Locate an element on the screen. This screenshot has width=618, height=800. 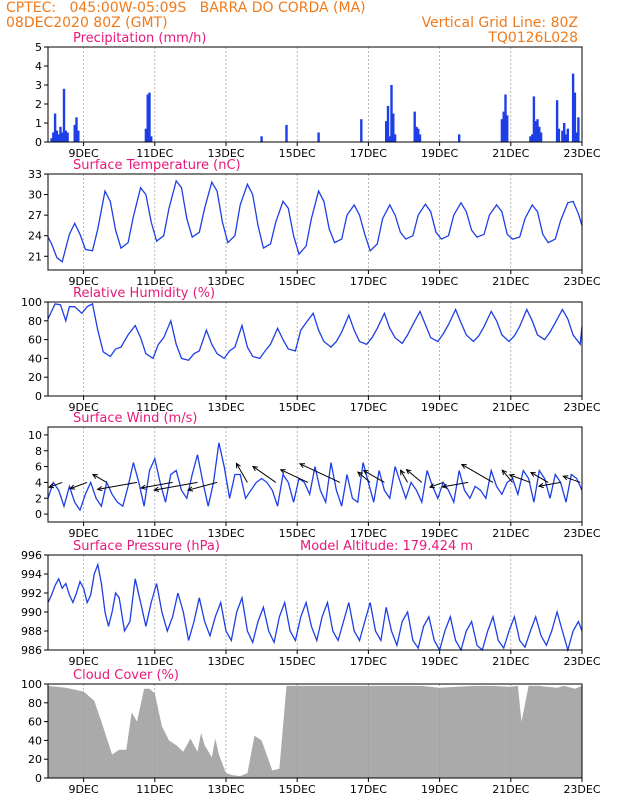
y-tick-label: 80 is located at coordinates (35, 703).